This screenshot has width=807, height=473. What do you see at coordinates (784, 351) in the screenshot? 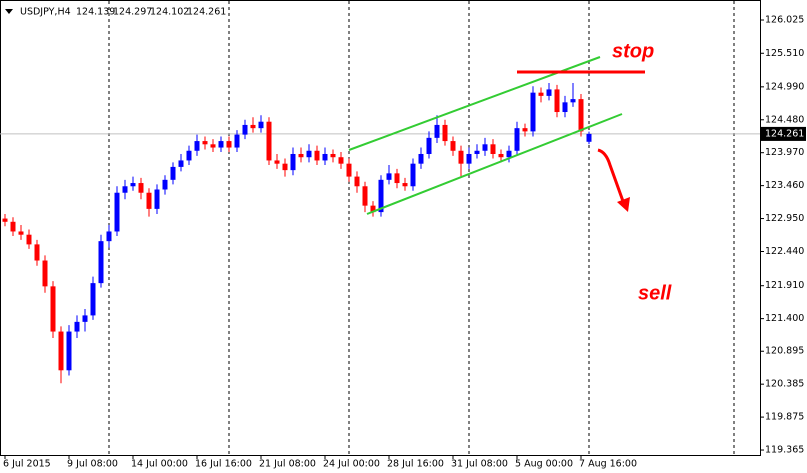
I see `y-tick-label: 120.895` at bounding box center [784, 351].